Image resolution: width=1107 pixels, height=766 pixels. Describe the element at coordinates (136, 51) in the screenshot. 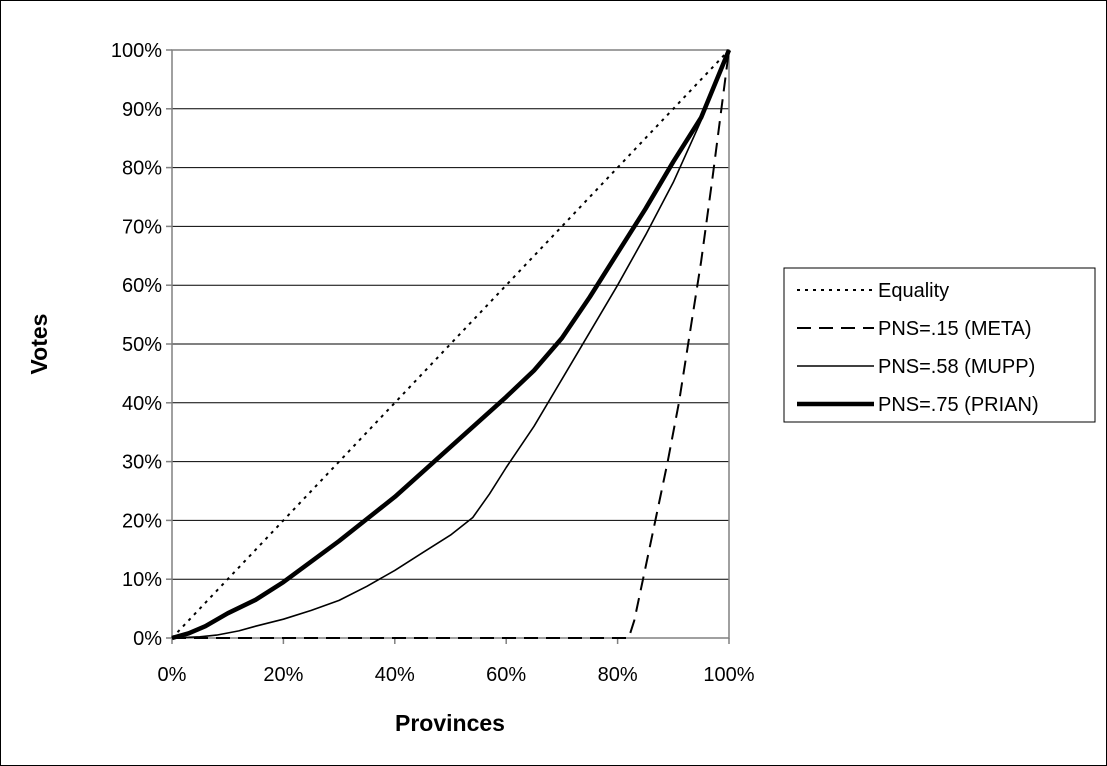

I see `y-tick-label: 100%` at that location.